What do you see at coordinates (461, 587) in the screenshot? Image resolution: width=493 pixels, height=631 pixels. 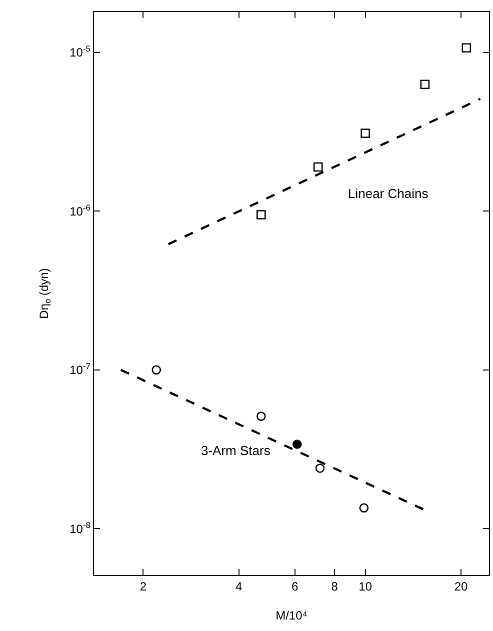 I see `x-tick-label: 20` at bounding box center [461, 587].